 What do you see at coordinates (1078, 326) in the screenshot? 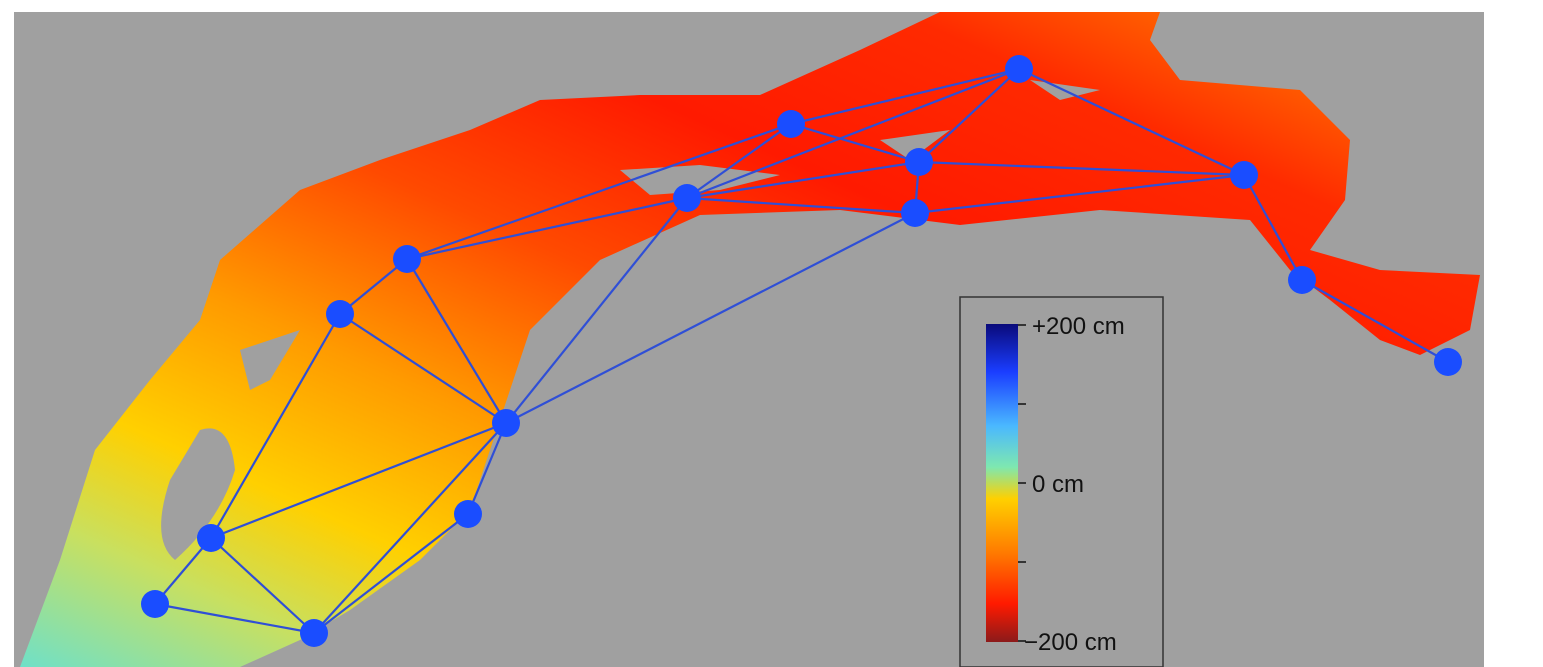
I see `legend-top-label: +200 cm` at bounding box center [1078, 326].